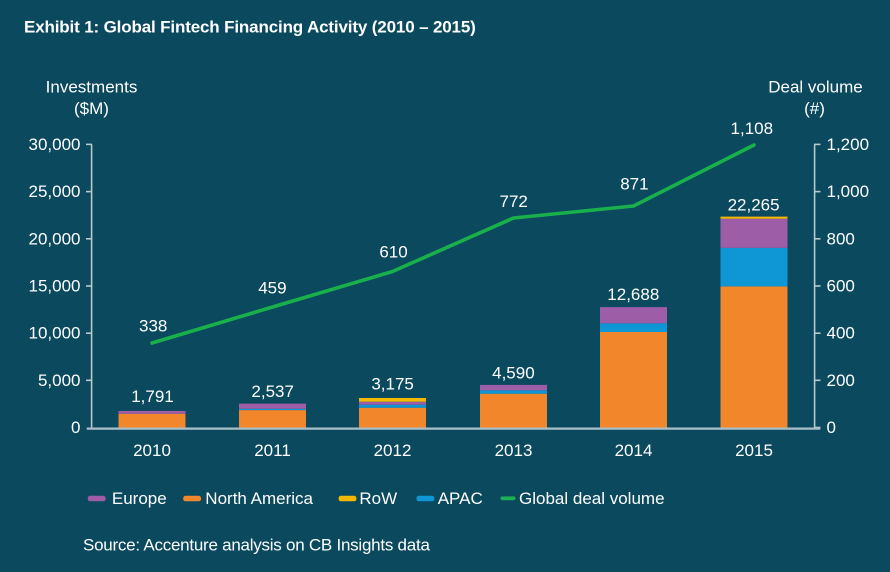 The image size is (890, 572). Describe the element at coordinates (513, 373) in the screenshot. I see `svg-text: 4,590` at that location.